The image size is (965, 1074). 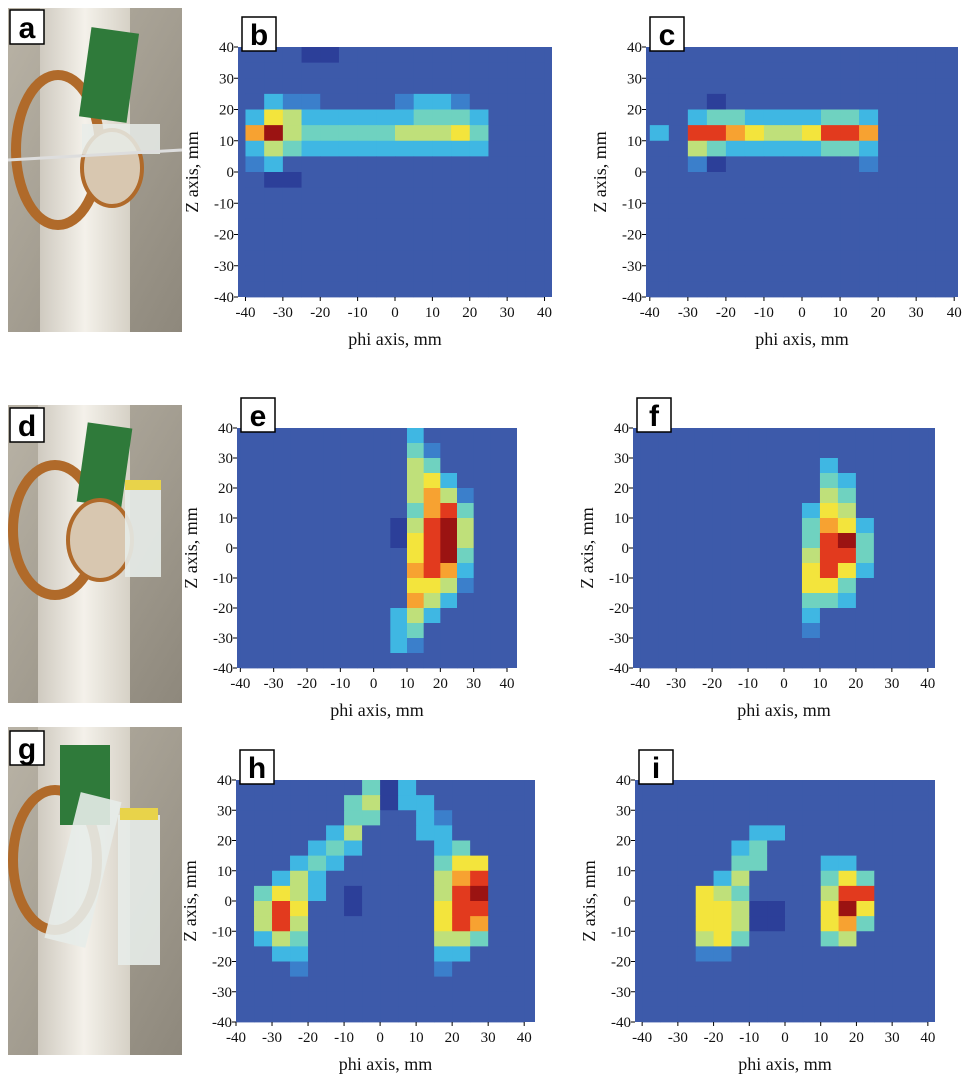 I want to click on y-axis-label: Z axis, mm, so click(x=192, y=172).